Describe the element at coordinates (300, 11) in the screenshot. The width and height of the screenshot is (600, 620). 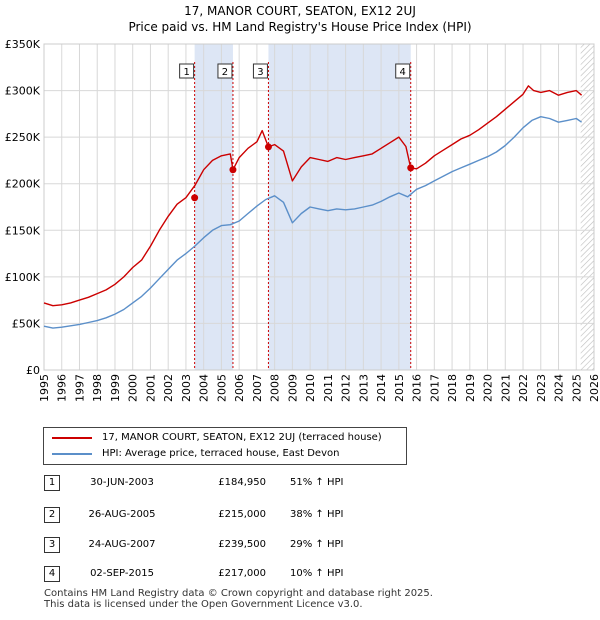
I see `chart-title-address: 17, MANOR COURT, SEATON, EX12 2UJ` at that location.